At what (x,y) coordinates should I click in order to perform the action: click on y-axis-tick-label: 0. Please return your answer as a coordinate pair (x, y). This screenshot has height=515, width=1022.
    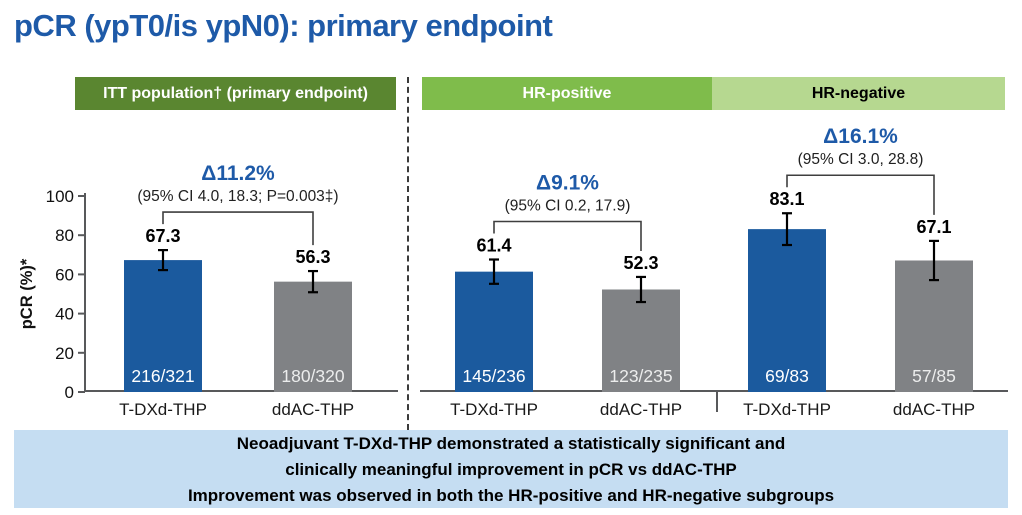
    Looking at the image, I should click on (69, 392).